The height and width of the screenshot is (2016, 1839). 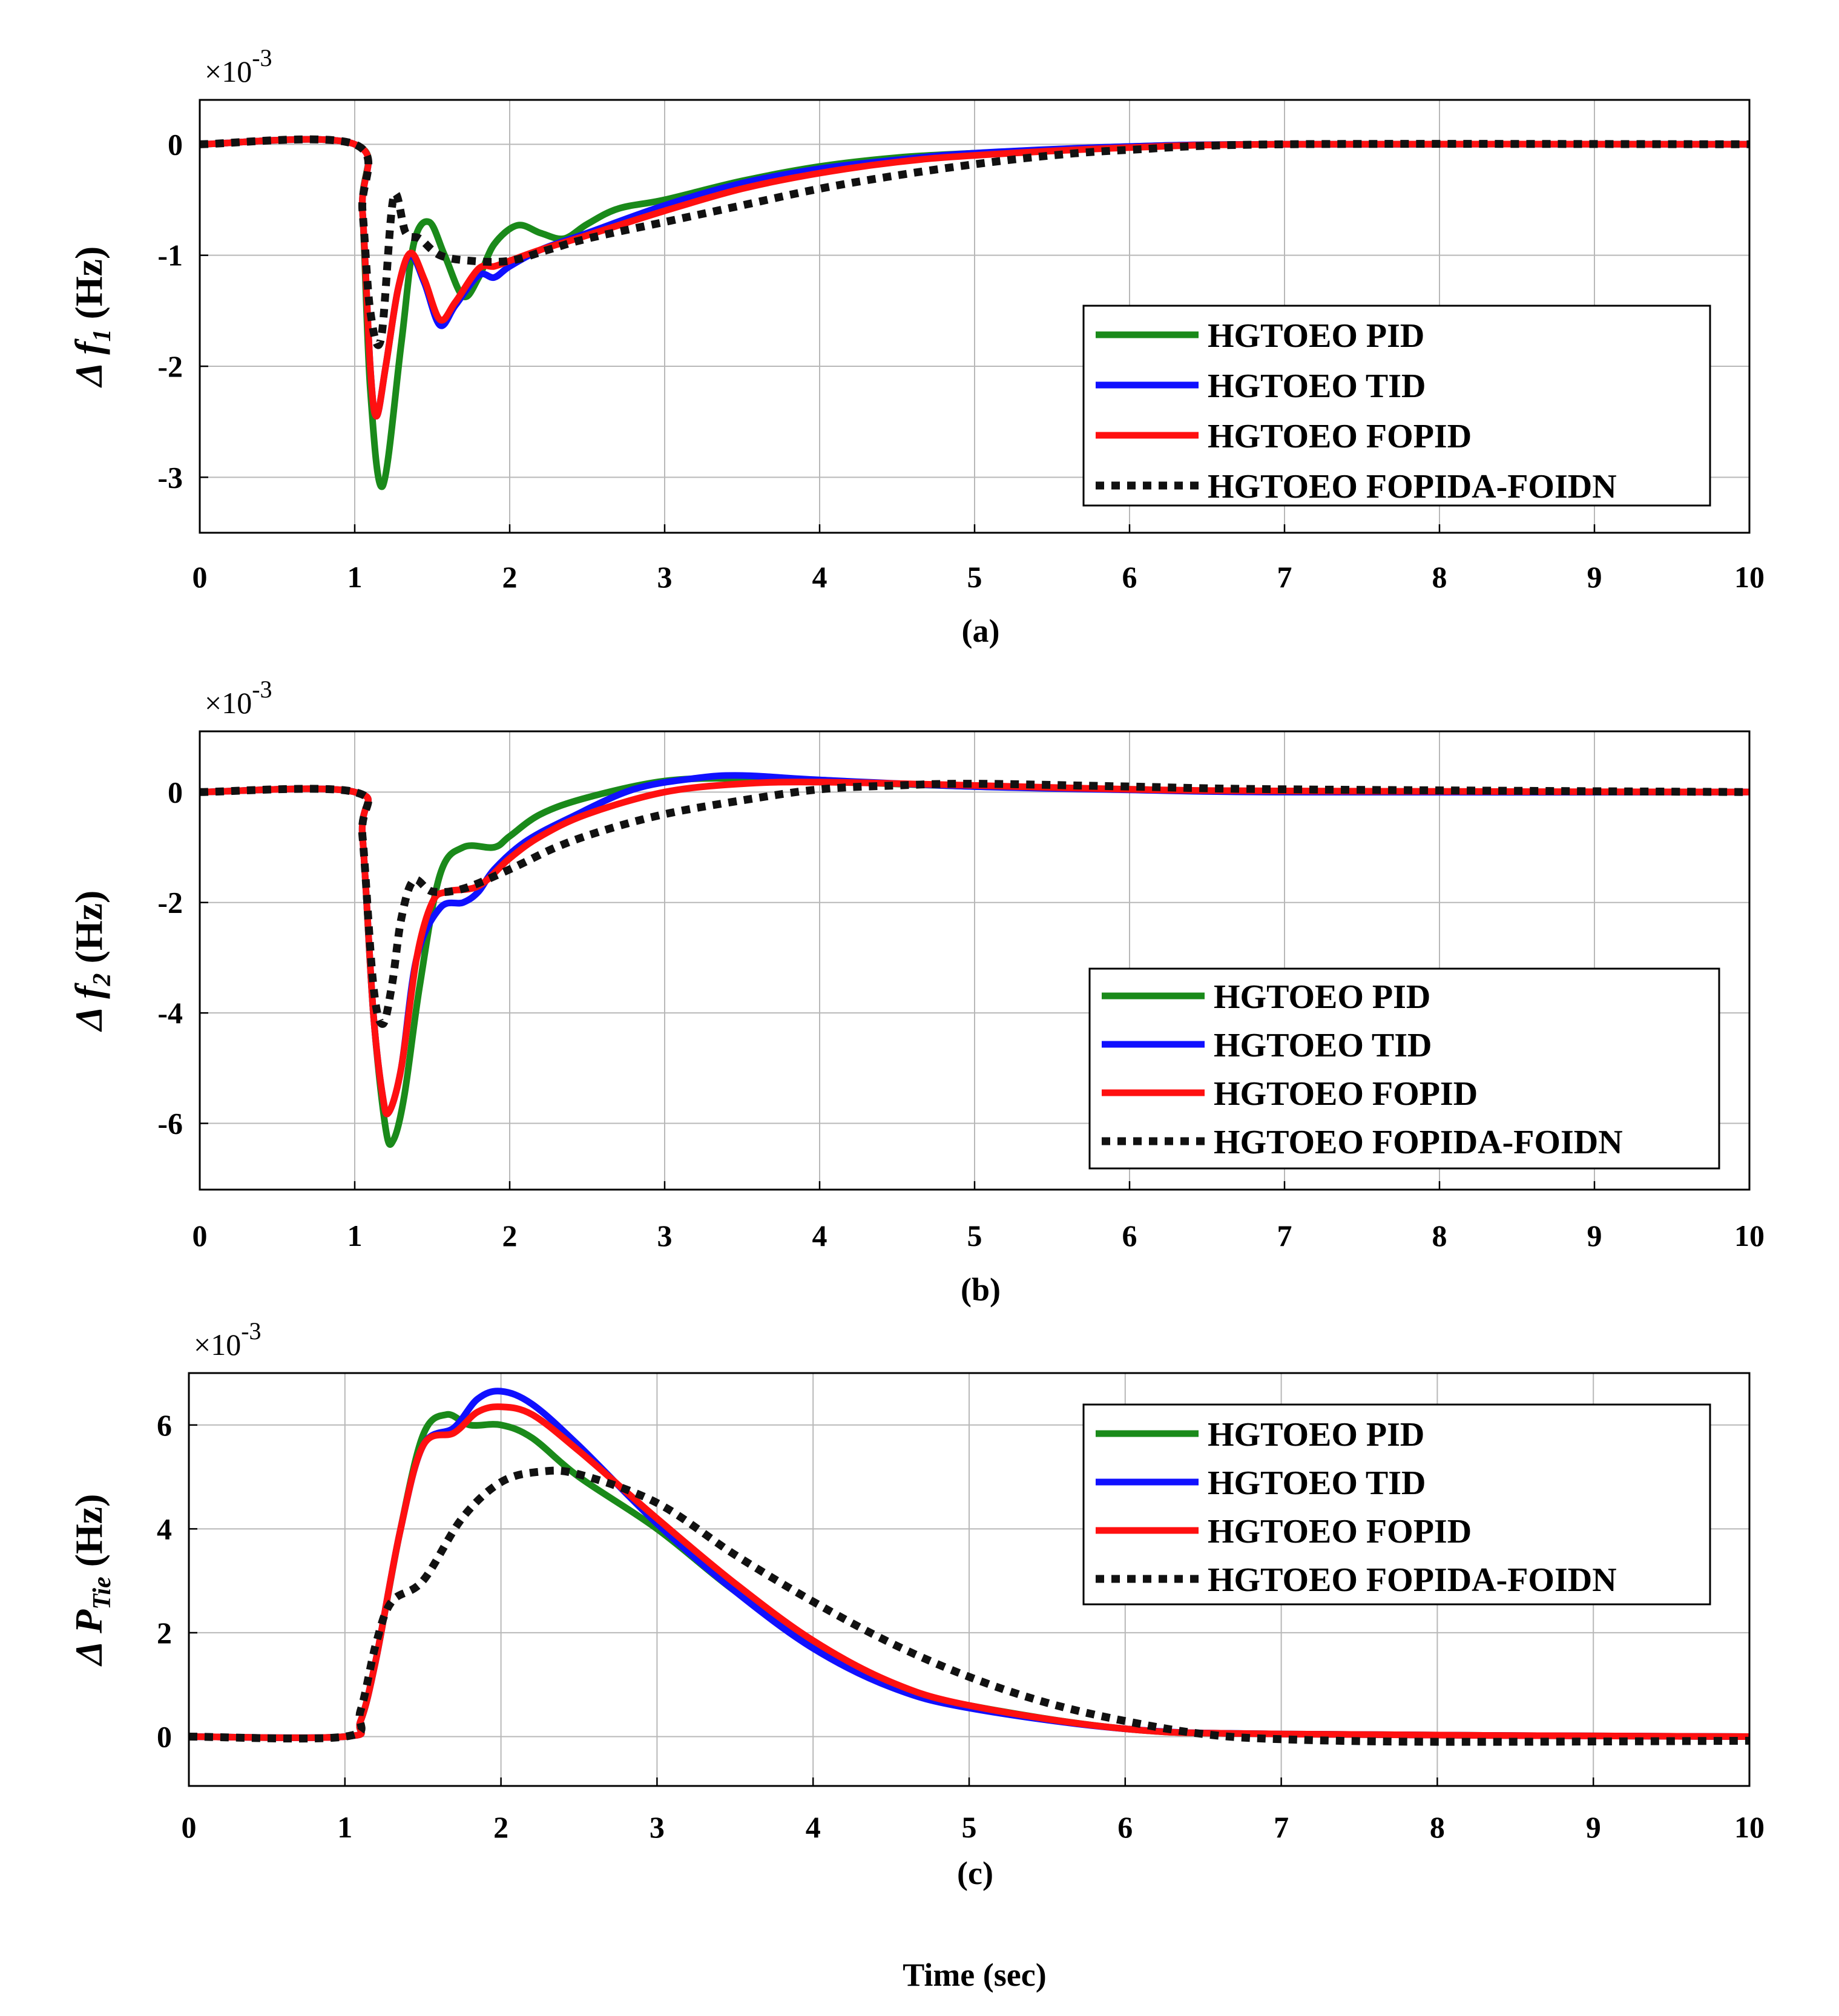 I want to click on y-label-sub: Tie, so click(x=102, y=1592).